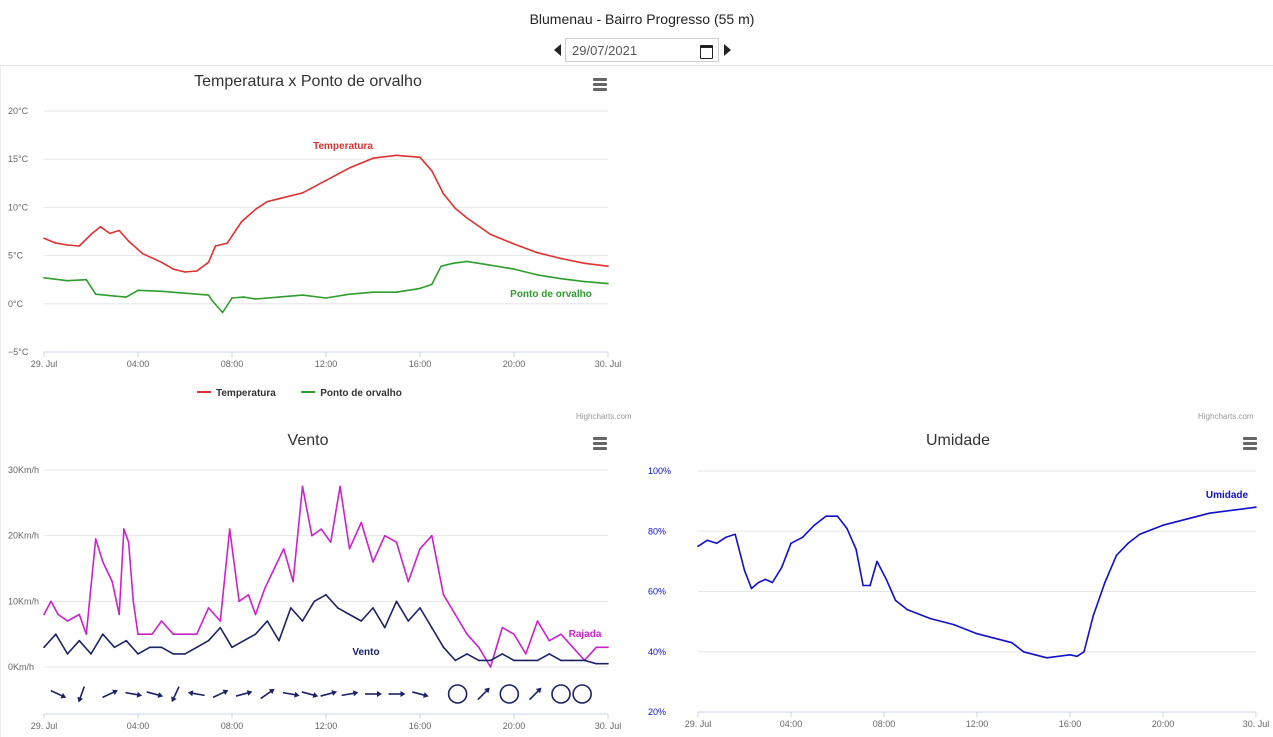 The image size is (1273, 737). What do you see at coordinates (1227, 495) in the screenshot?
I see `series-data-label: Umidade` at bounding box center [1227, 495].